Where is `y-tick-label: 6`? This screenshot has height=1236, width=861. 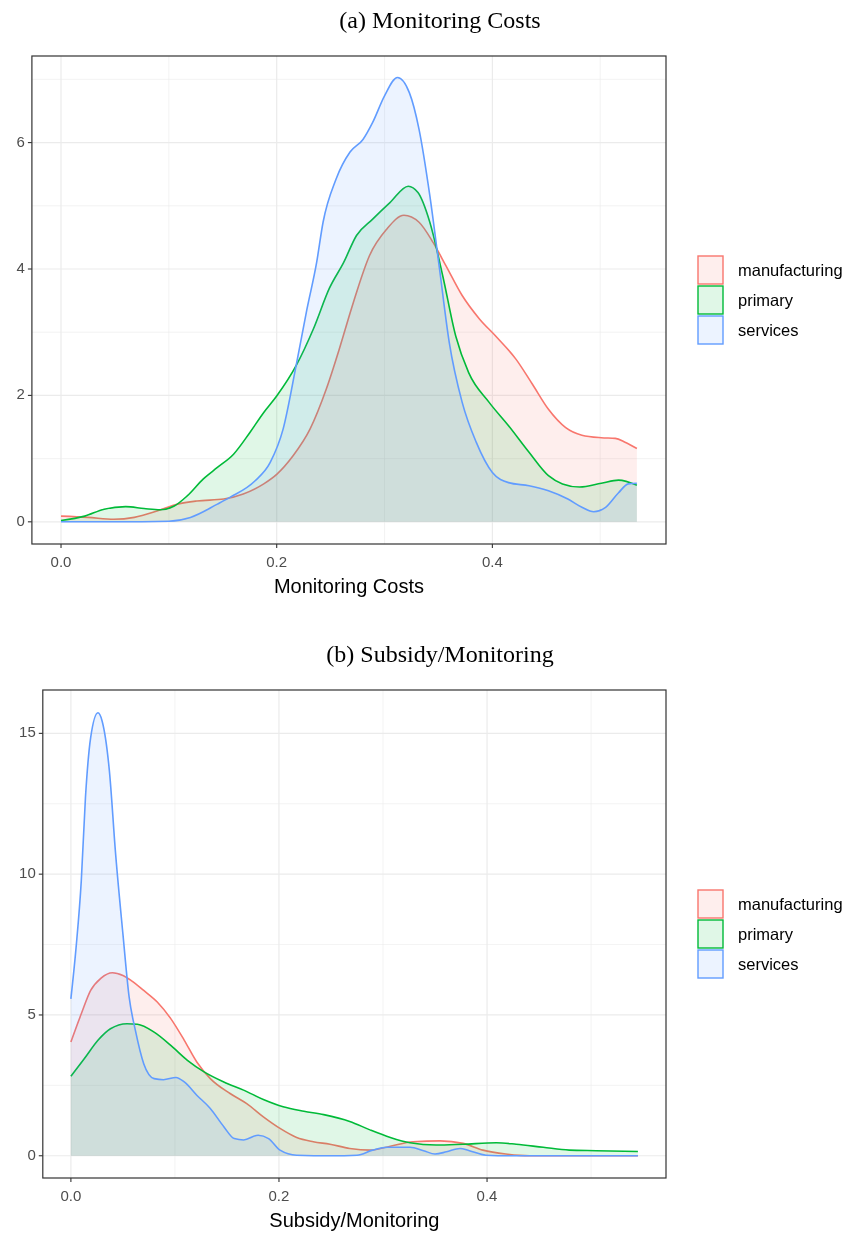 y-tick-label: 6 is located at coordinates (20, 141).